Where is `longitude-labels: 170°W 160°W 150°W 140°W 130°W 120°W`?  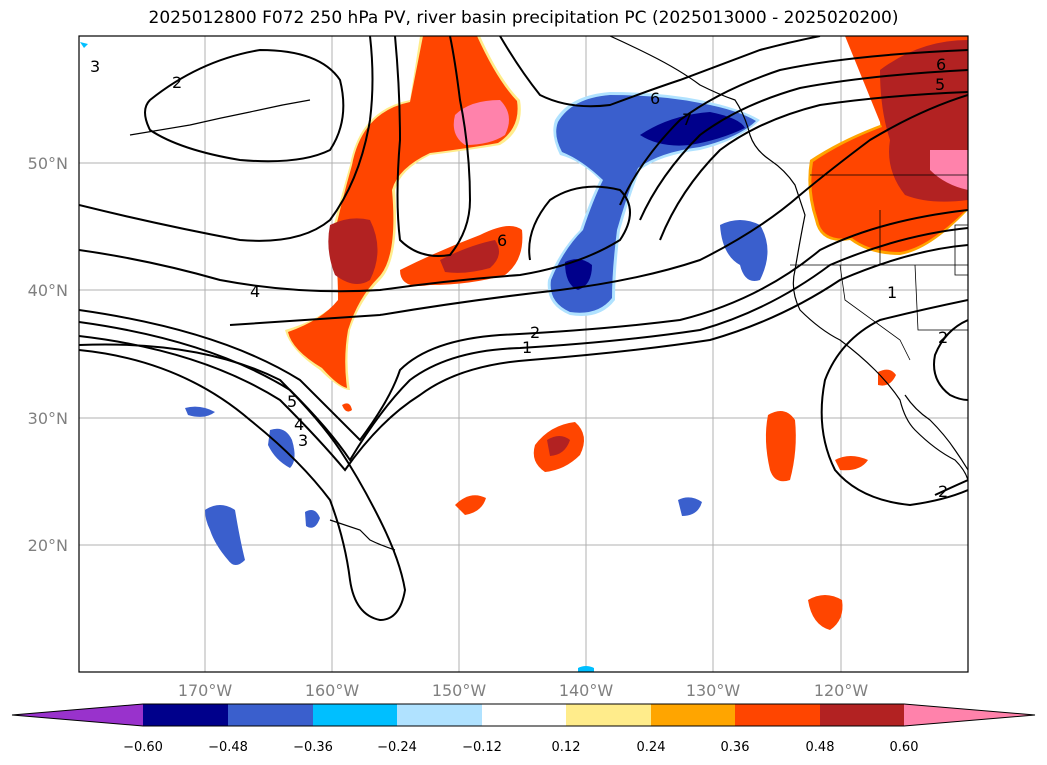
longitude-labels: 170°W 160°W 150°W 140°W 130°W 120°W is located at coordinates (523, 690).